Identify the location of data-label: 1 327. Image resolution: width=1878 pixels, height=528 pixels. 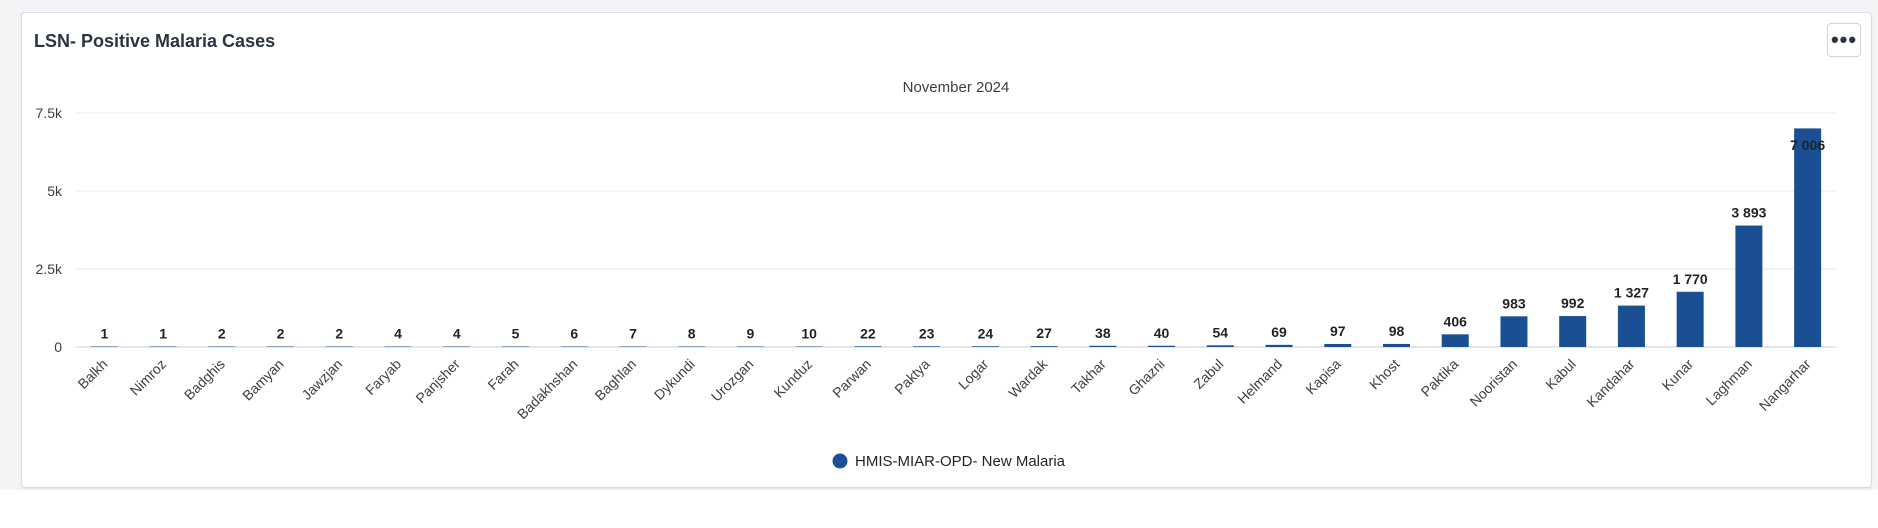
(1631, 293).